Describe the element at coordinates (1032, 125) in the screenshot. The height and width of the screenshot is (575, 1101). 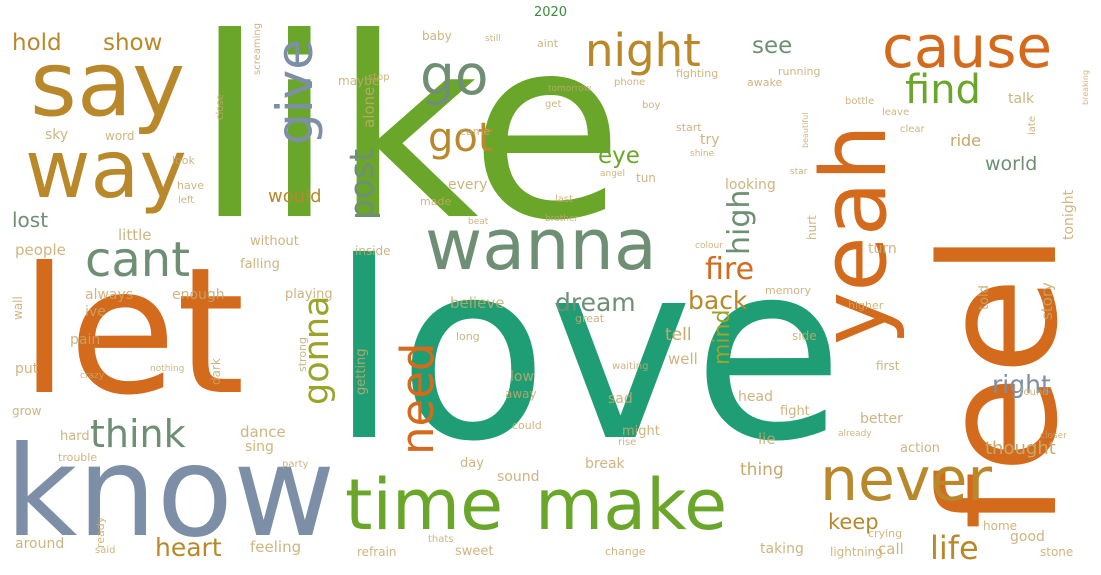
I see `word-late: late` at that location.